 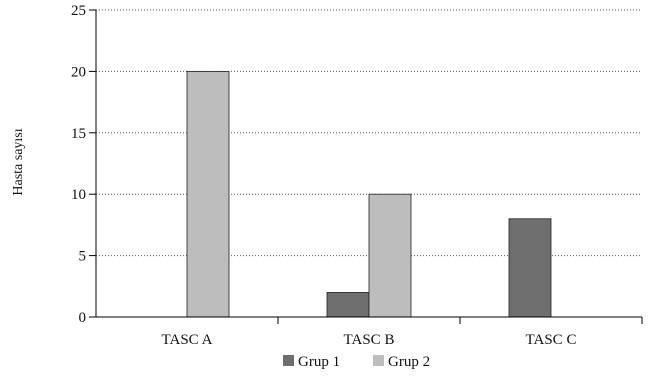 I want to click on legend-label: Grup 1, so click(x=319, y=362).